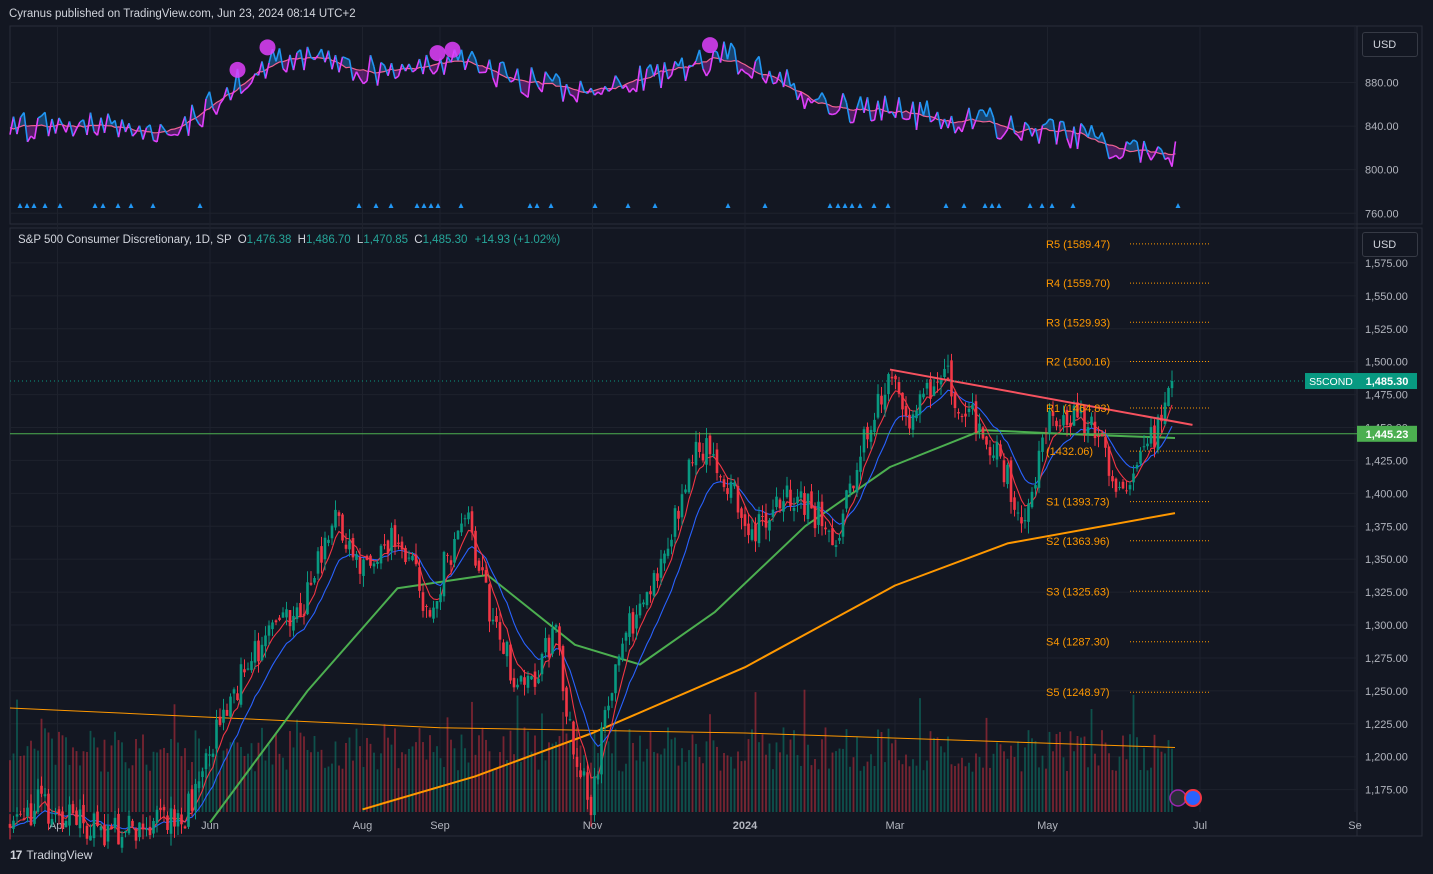  Describe the element at coordinates (1390, 244) in the screenshot. I see `currency-button-bottom: USD` at that location.